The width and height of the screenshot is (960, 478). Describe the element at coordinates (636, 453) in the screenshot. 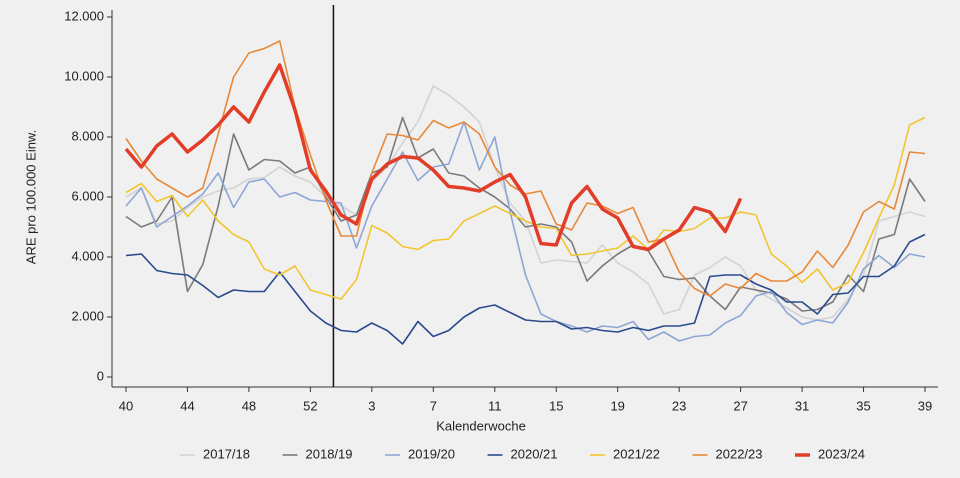

I see `legend-label: 2021/22` at that location.